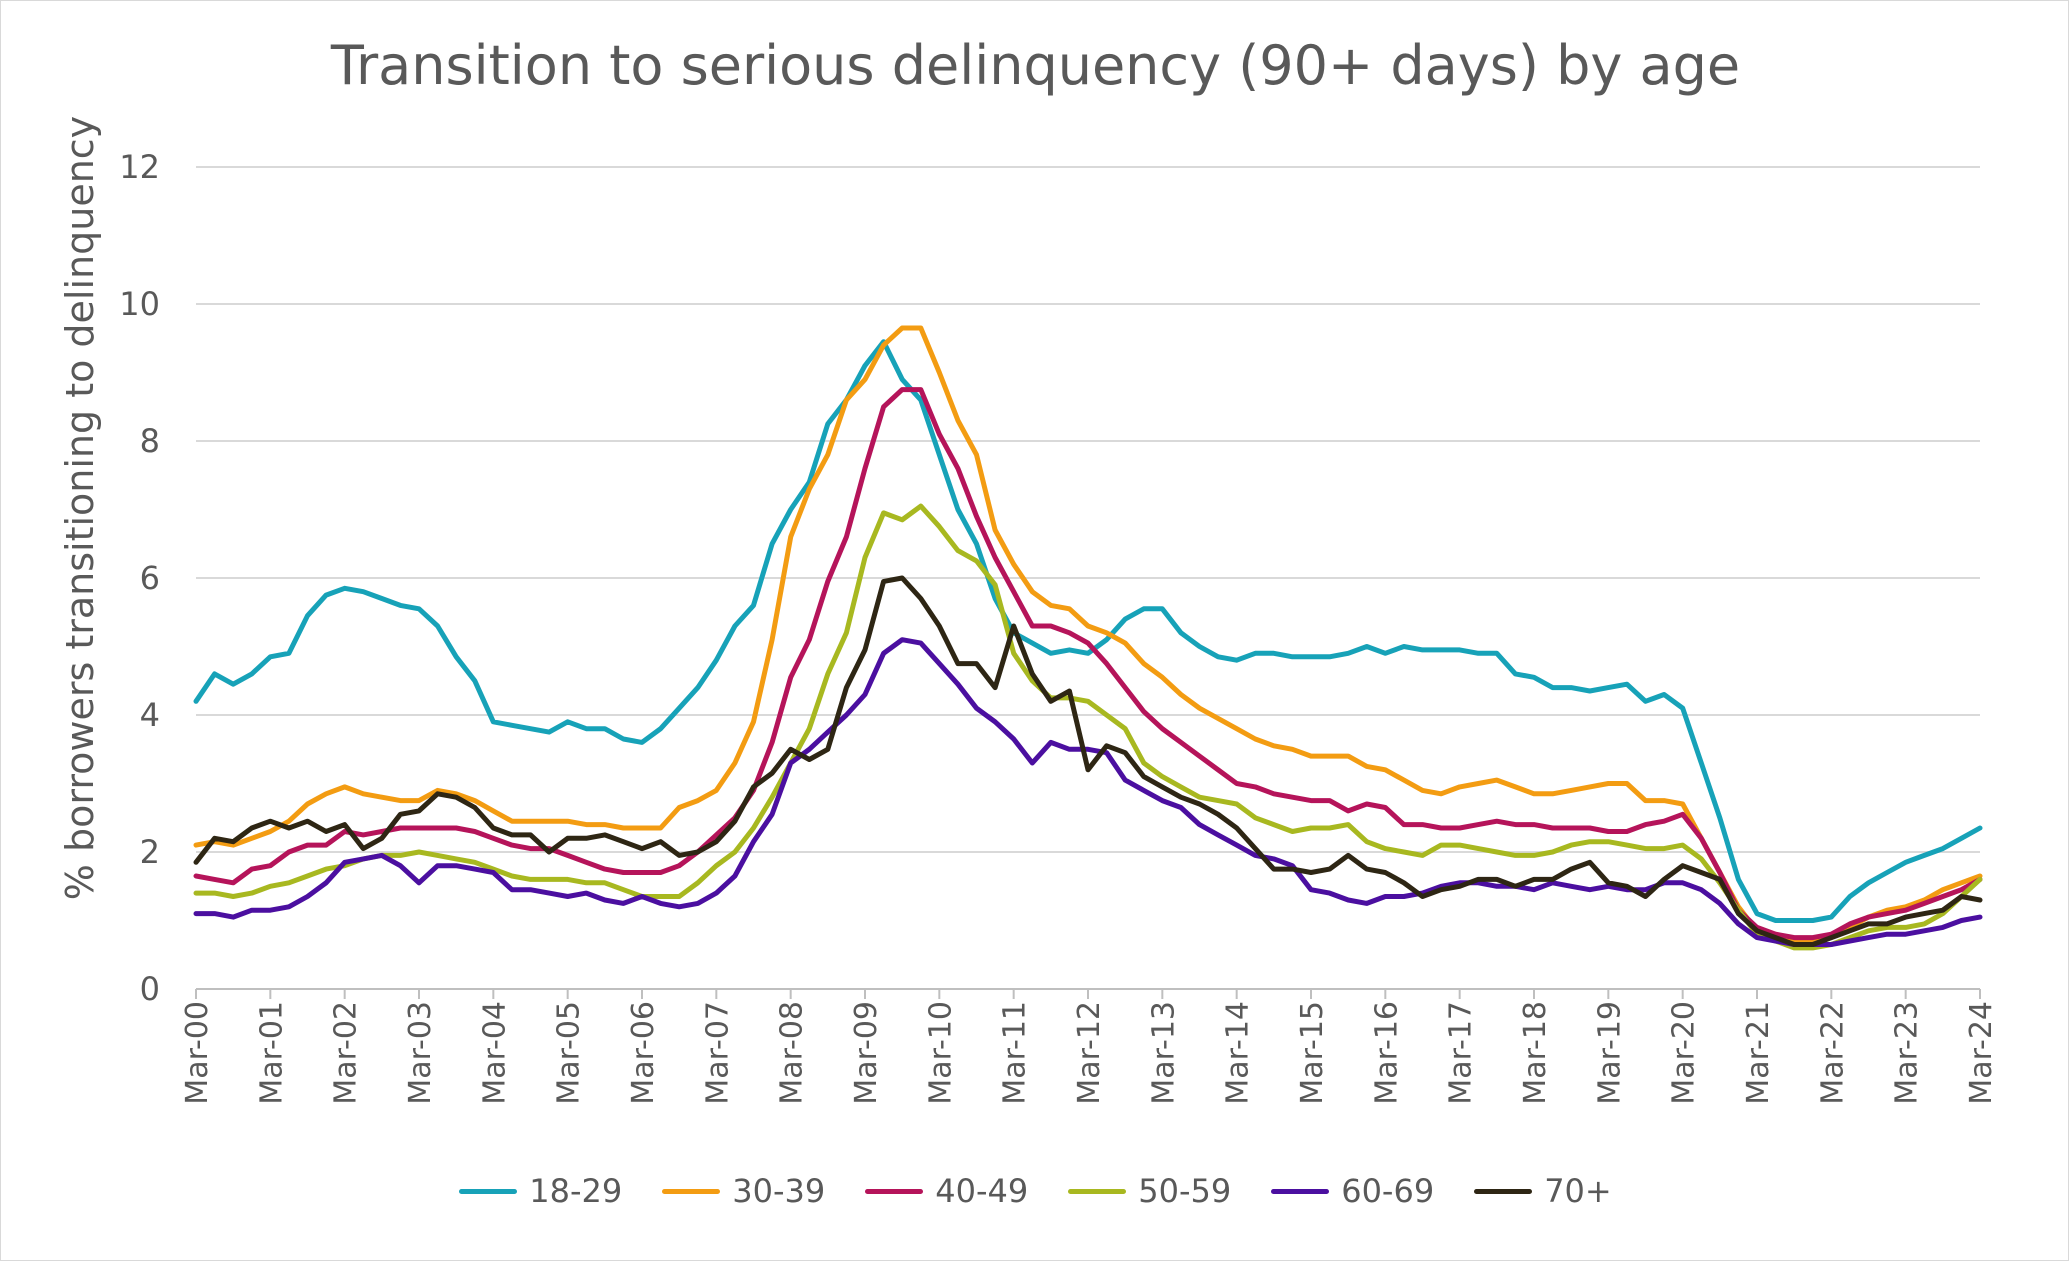  Describe the element at coordinates (1386, 1053) in the screenshot. I see `x-tick-label: Mar-16` at that location.